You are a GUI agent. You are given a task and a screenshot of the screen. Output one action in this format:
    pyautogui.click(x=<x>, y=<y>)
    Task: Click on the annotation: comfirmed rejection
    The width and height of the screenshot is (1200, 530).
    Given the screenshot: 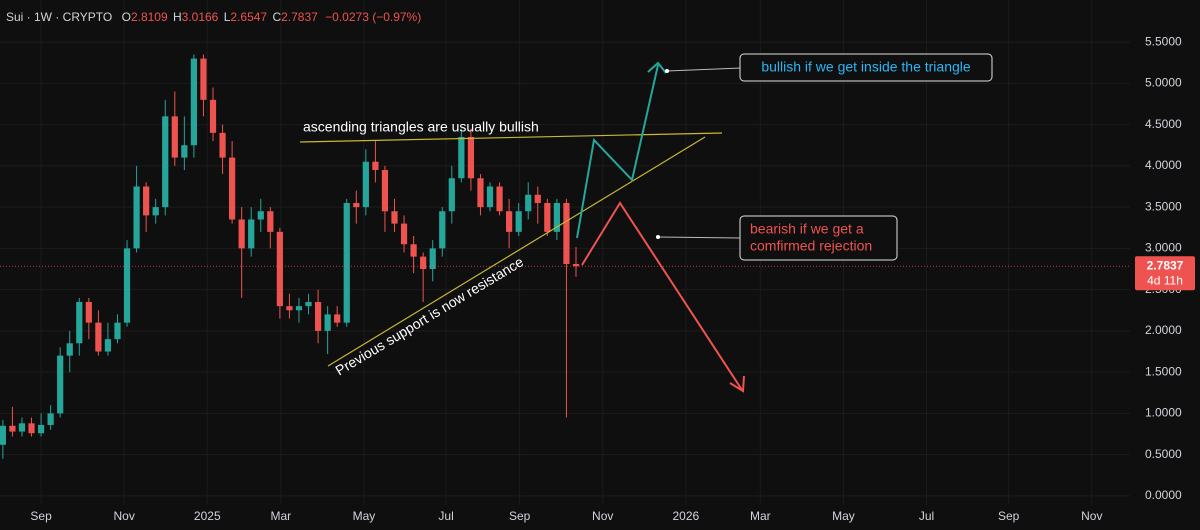 What is the action you would take?
    pyautogui.click(x=811, y=246)
    